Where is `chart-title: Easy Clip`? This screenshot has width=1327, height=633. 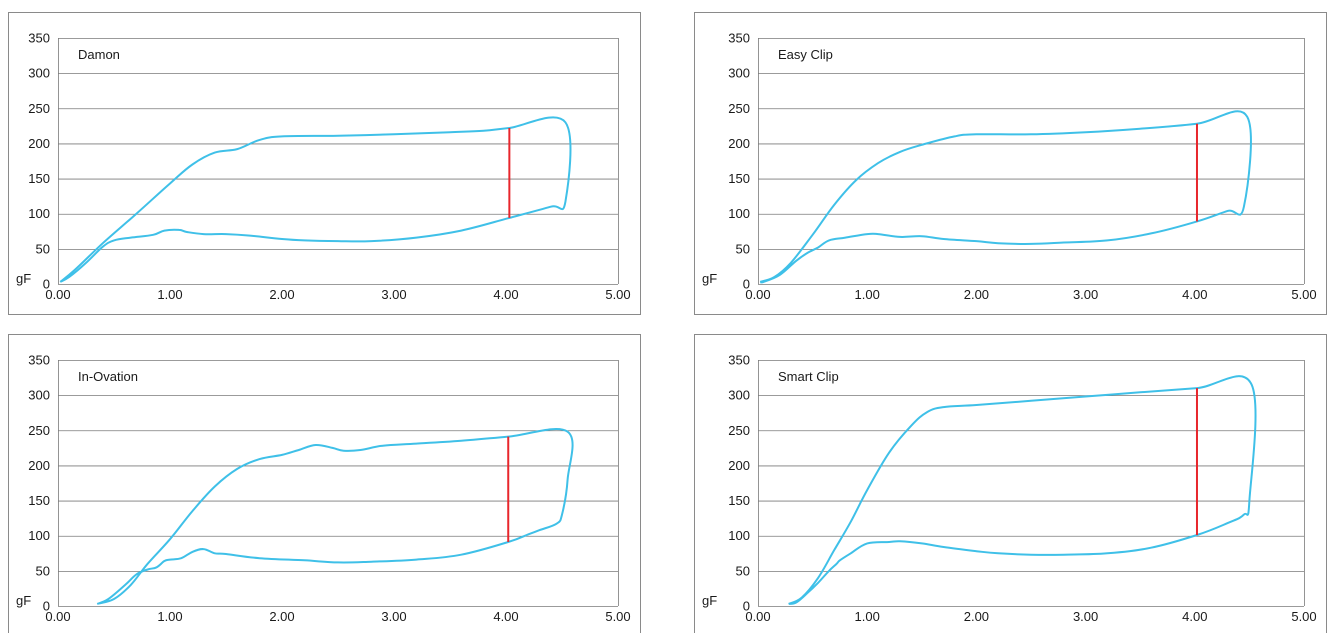
chart-title: Easy Clip is located at coordinates (805, 54).